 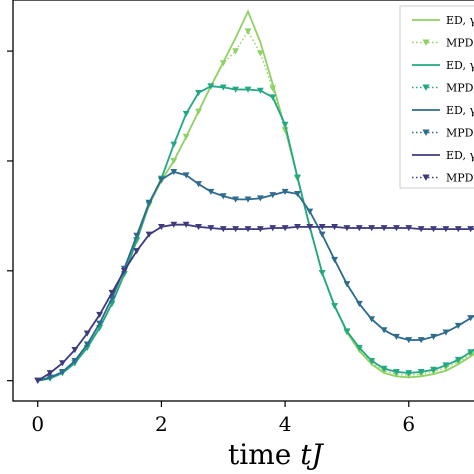 I want to click on legend: ED, γ MPDO ED, γ MPDO ED, γ MPDO ED, γ MPDO, so click(x=436, y=97).